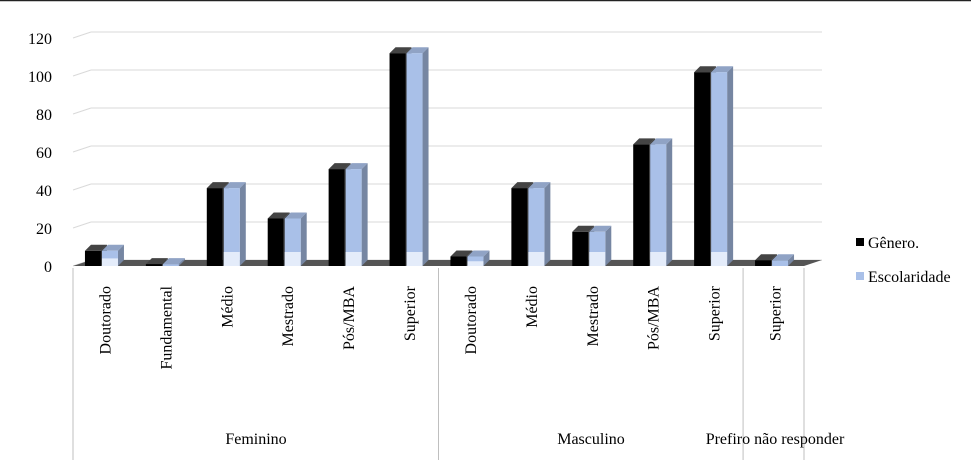 The width and height of the screenshot is (971, 462). I want to click on legend-label: Escolaridade, so click(909, 277).